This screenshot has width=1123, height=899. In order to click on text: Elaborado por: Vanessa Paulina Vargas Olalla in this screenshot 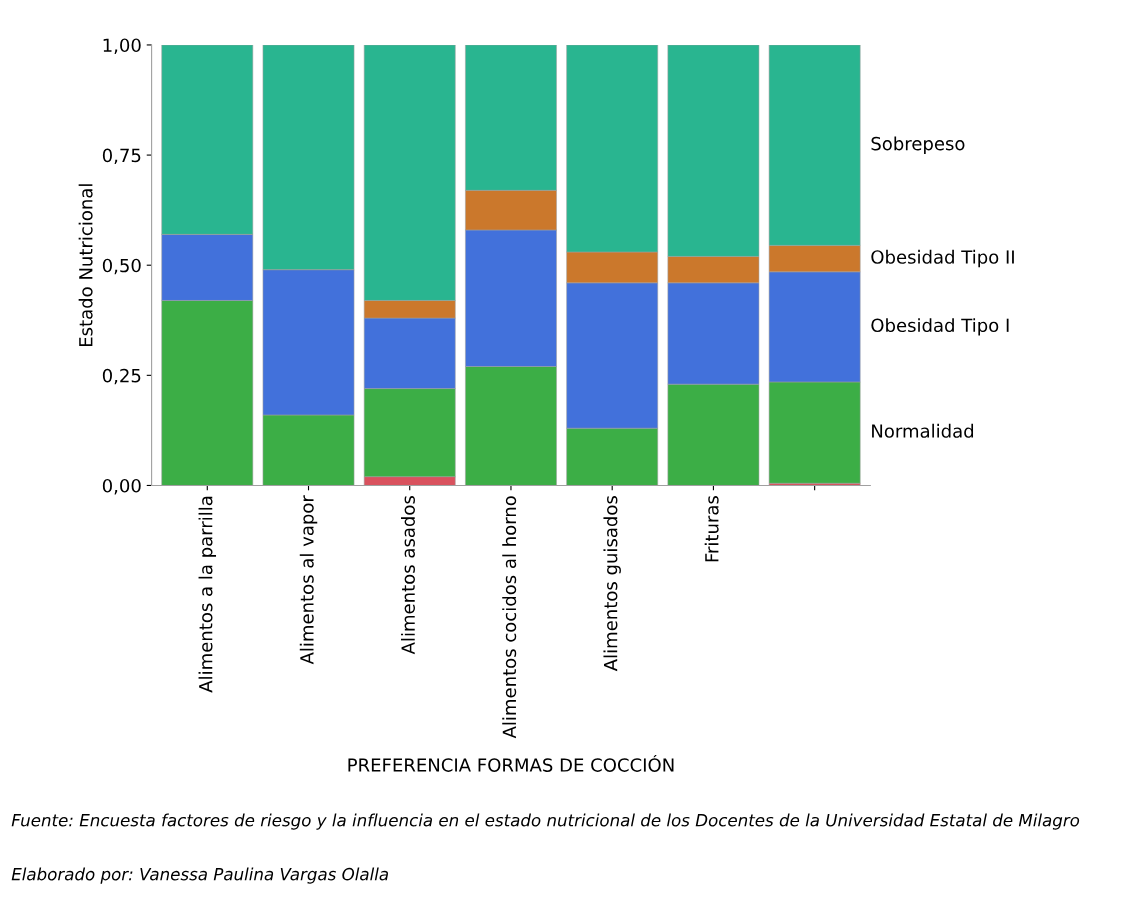, I will do `click(199, 875)`.